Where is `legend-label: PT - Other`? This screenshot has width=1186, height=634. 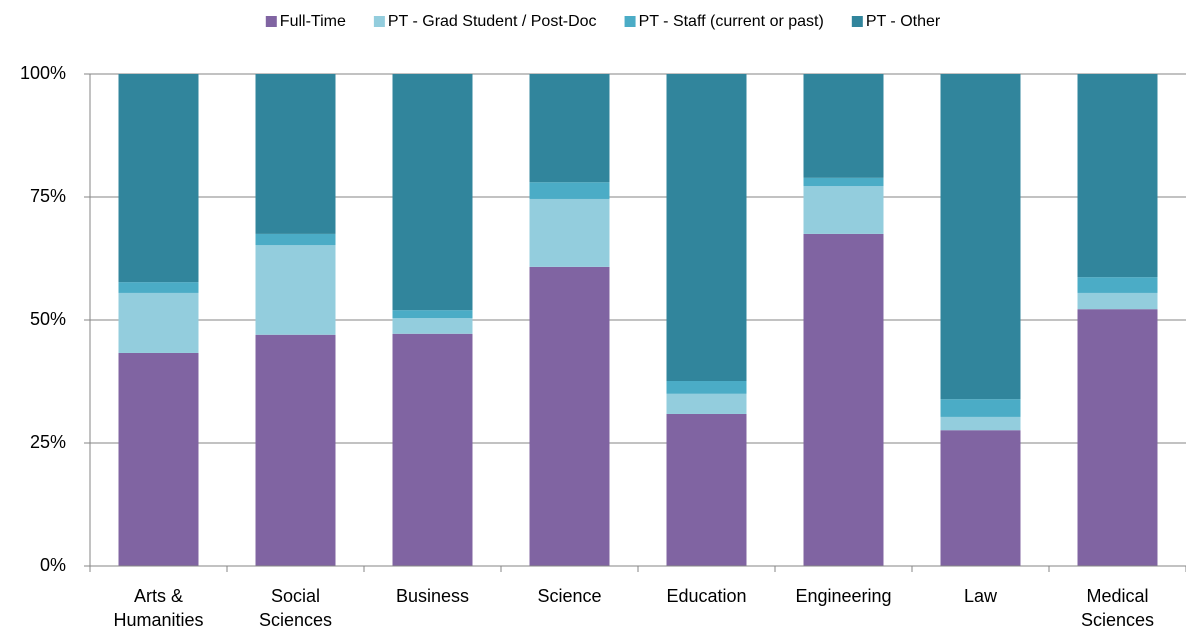
legend-label: PT - Other is located at coordinates (903, 21).